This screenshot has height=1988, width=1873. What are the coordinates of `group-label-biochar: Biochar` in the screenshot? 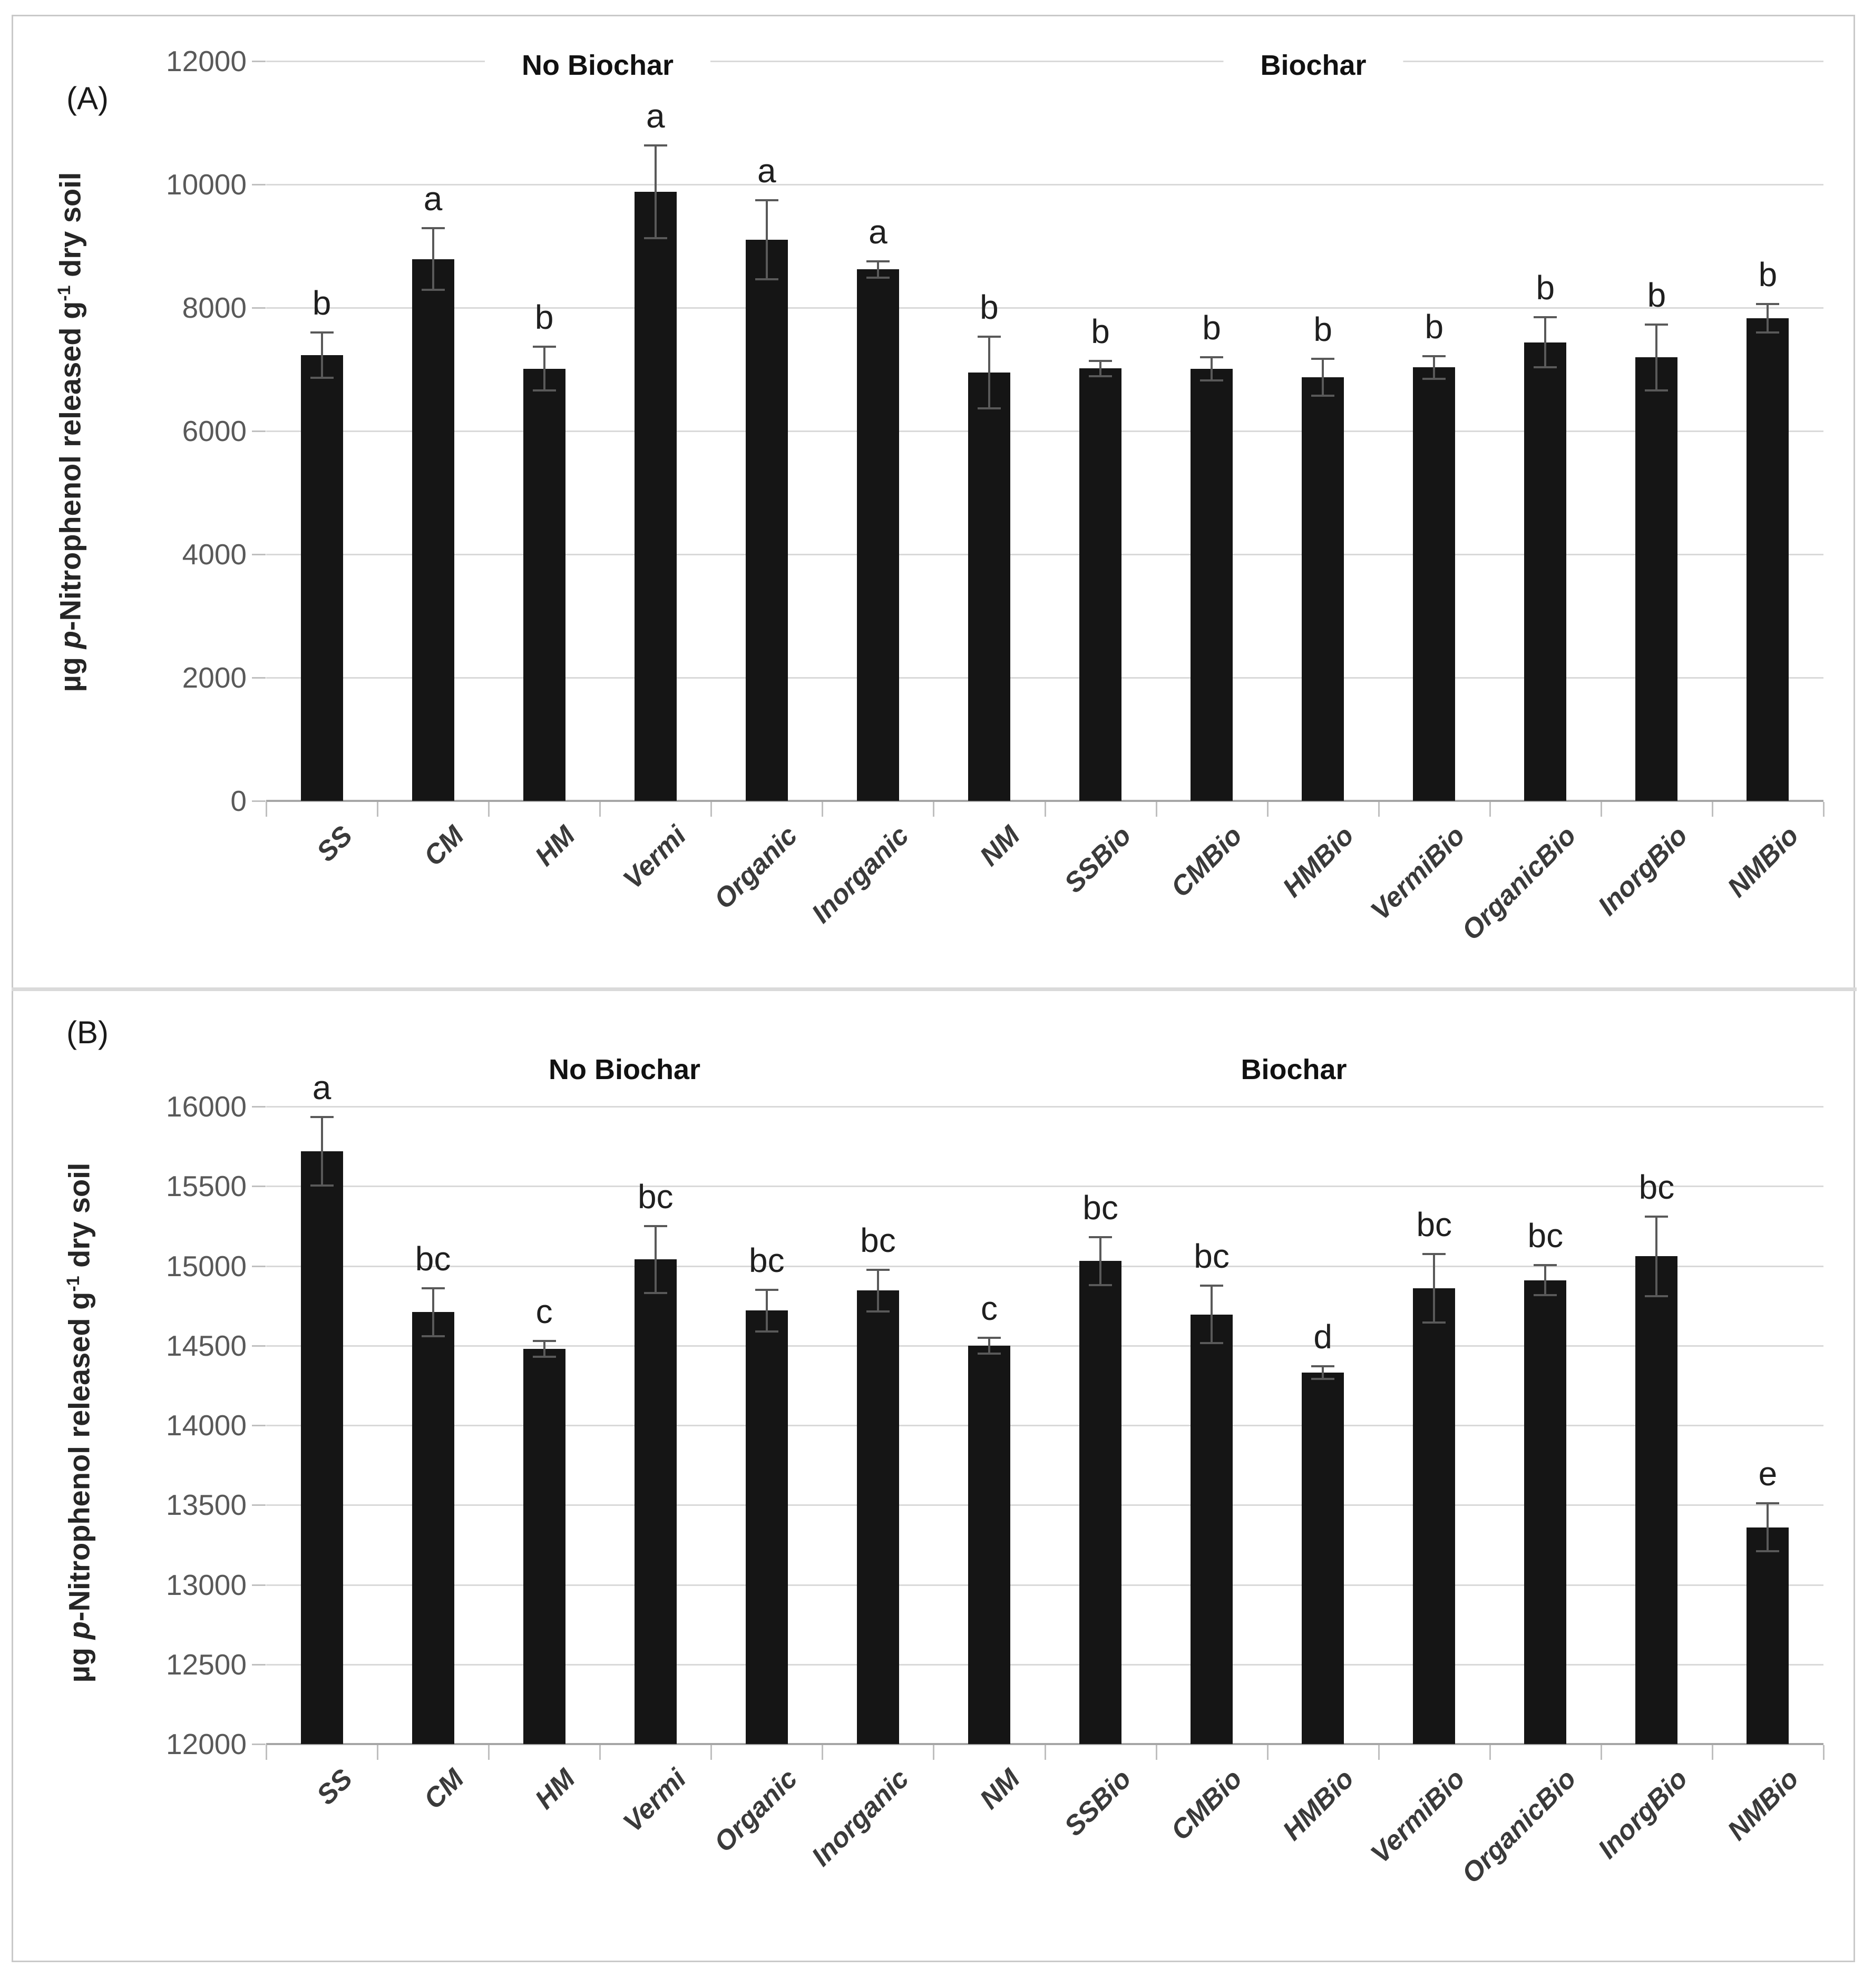 It's located at (1294, 1069).